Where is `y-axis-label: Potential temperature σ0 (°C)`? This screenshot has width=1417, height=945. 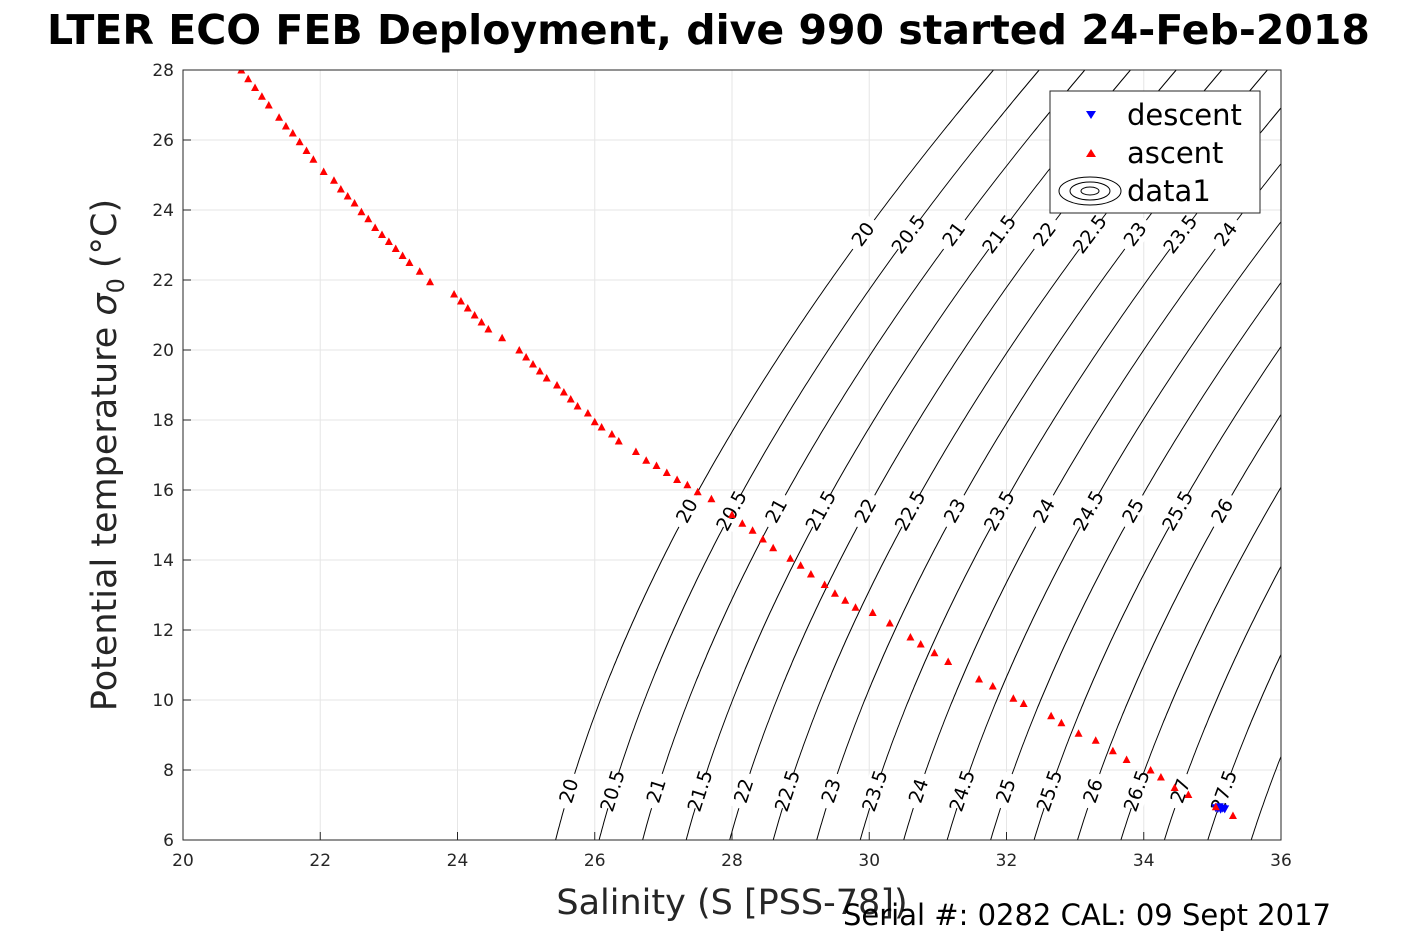 y-axis-label: Potential temperature σ0 (°C) is located at coordinates (107, 455).